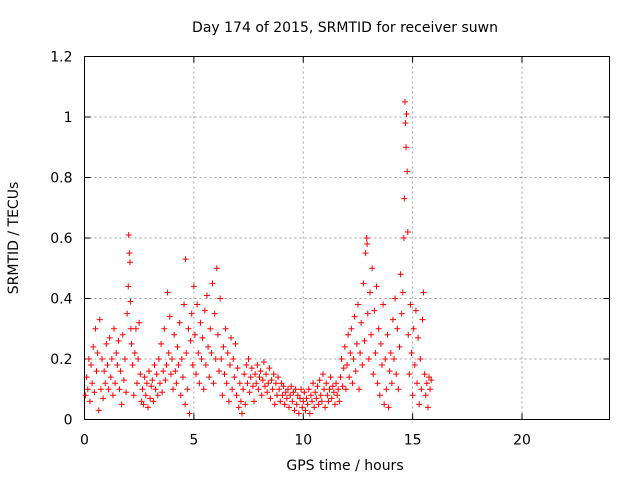  What do you see at coordinates (344, 466) in the screenshot?
I see `x-axis-label: GPS time / hours` at bounding box center [344, 466].